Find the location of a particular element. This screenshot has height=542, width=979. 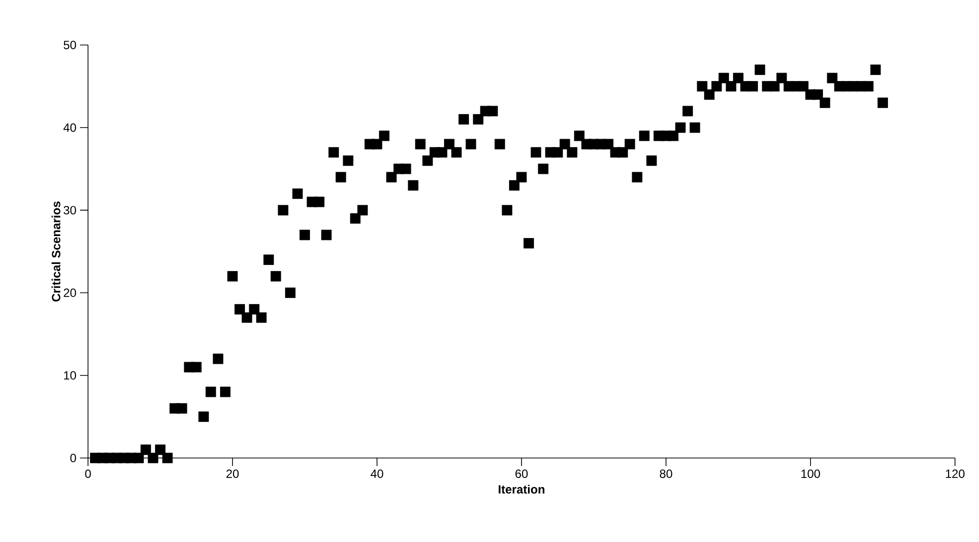

x-tick-label: 100 is located at coordinates (810, 474).